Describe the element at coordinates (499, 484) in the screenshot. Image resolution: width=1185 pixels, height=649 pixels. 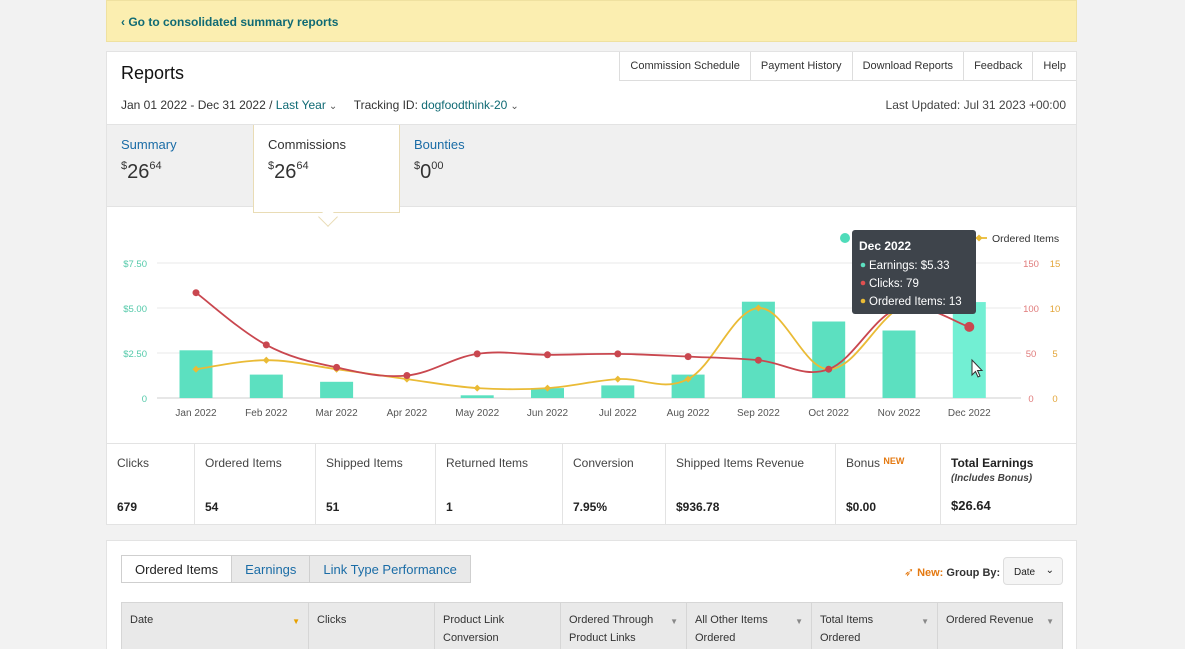
I see `metric-returned-items: Returned Items 1` at that location.